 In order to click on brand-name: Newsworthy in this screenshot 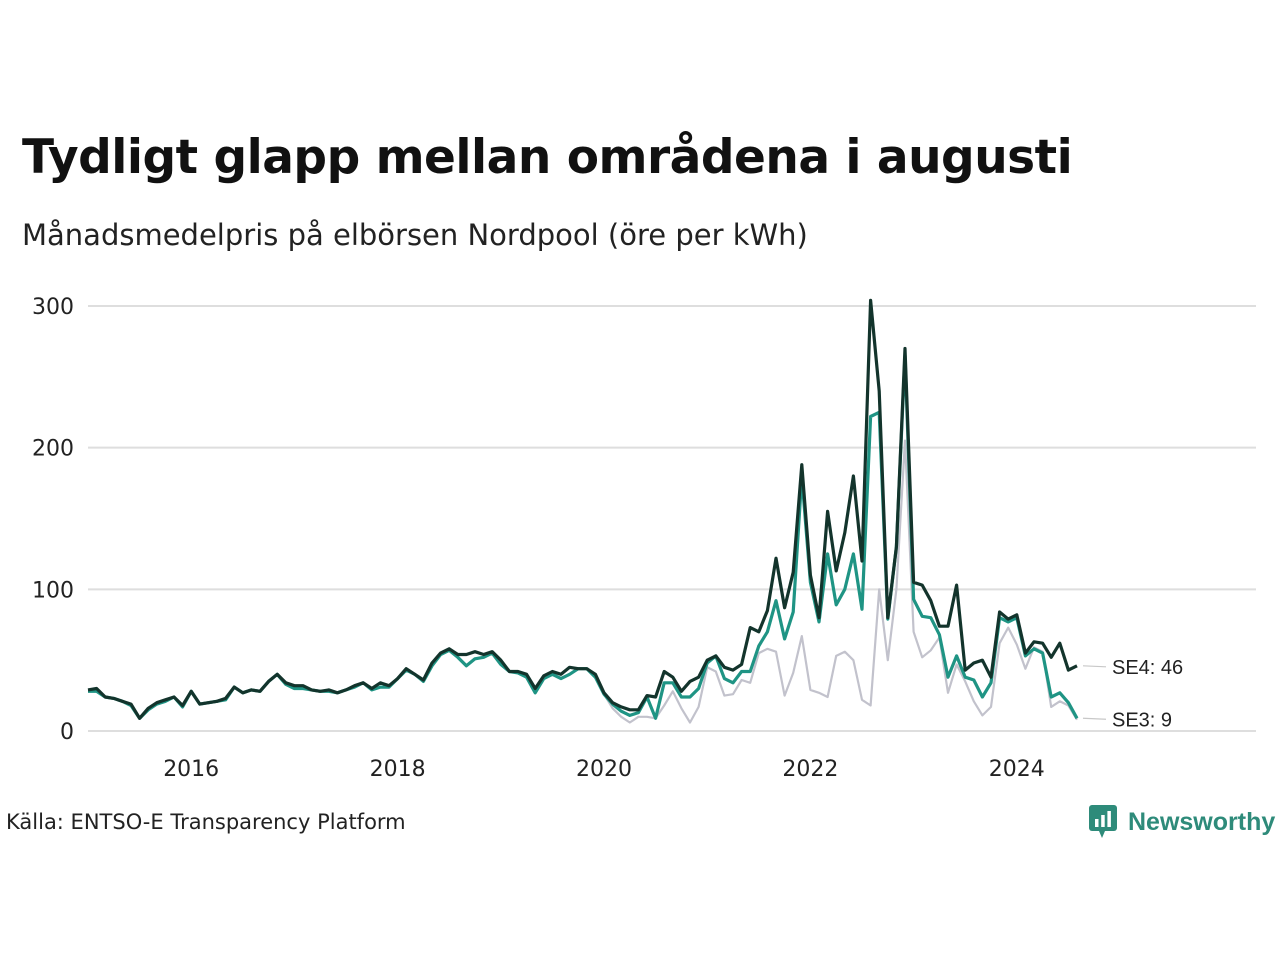, I will do `click(1202, 821)`.